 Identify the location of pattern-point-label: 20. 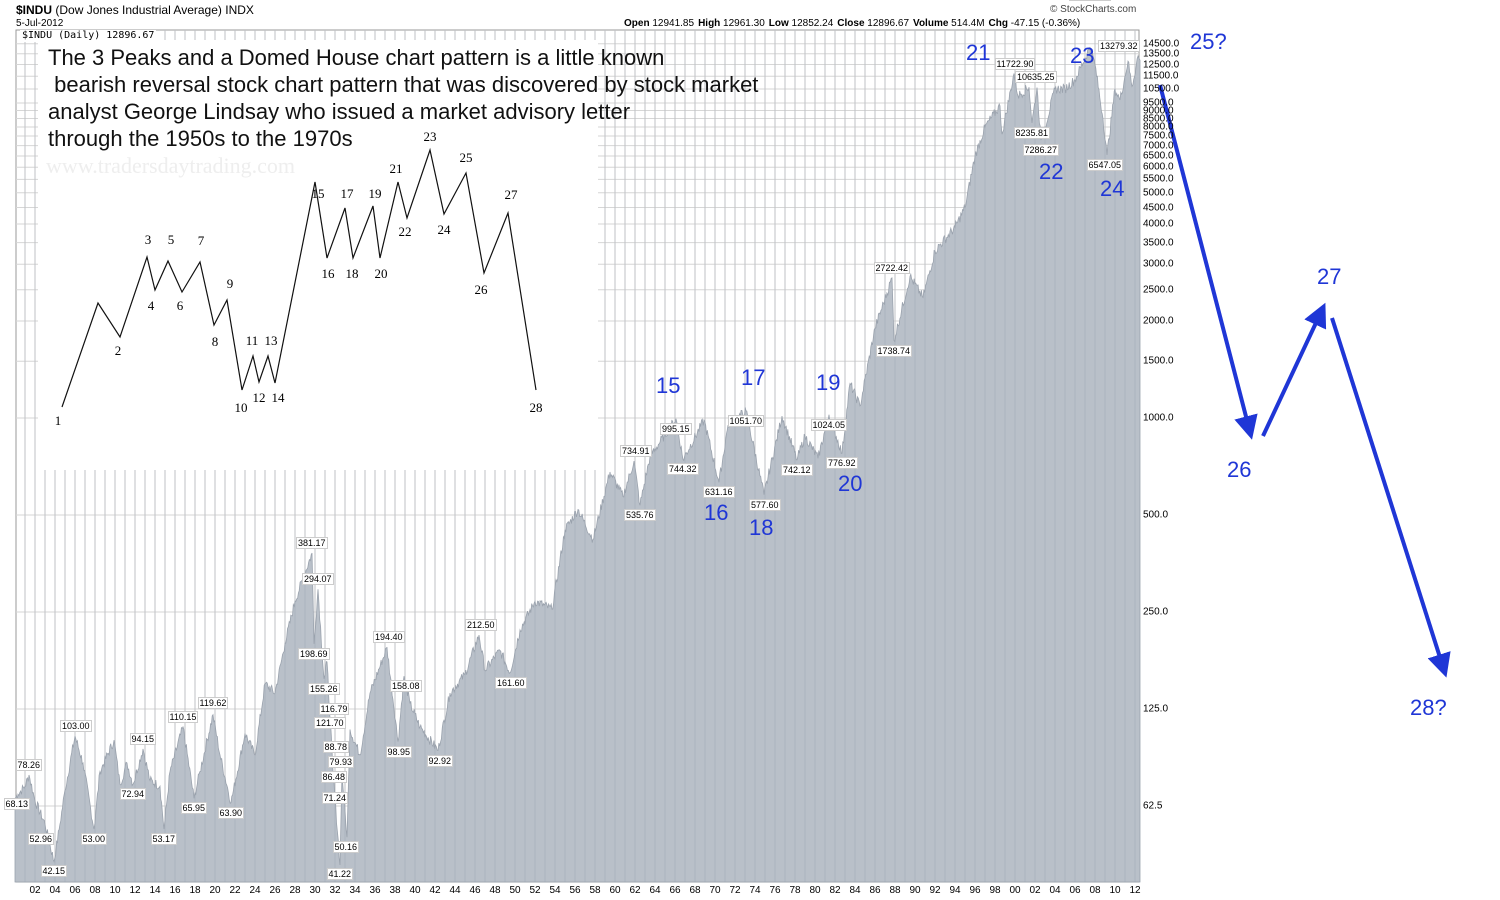
(381, 273).